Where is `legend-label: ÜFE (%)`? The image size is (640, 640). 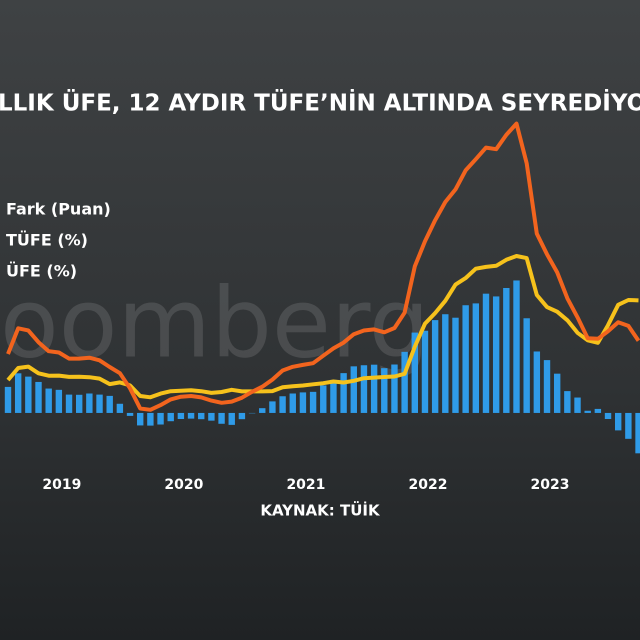
legend-label: ÜFE (%) is located at coordinates (41, 271).